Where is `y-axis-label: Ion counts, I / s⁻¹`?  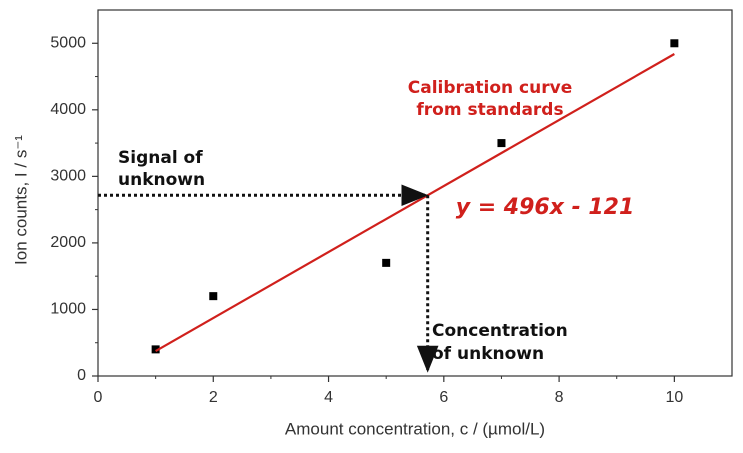
y-axis-label: Ion counts, I / s⁻¹ is located at coordinates (20, 200).